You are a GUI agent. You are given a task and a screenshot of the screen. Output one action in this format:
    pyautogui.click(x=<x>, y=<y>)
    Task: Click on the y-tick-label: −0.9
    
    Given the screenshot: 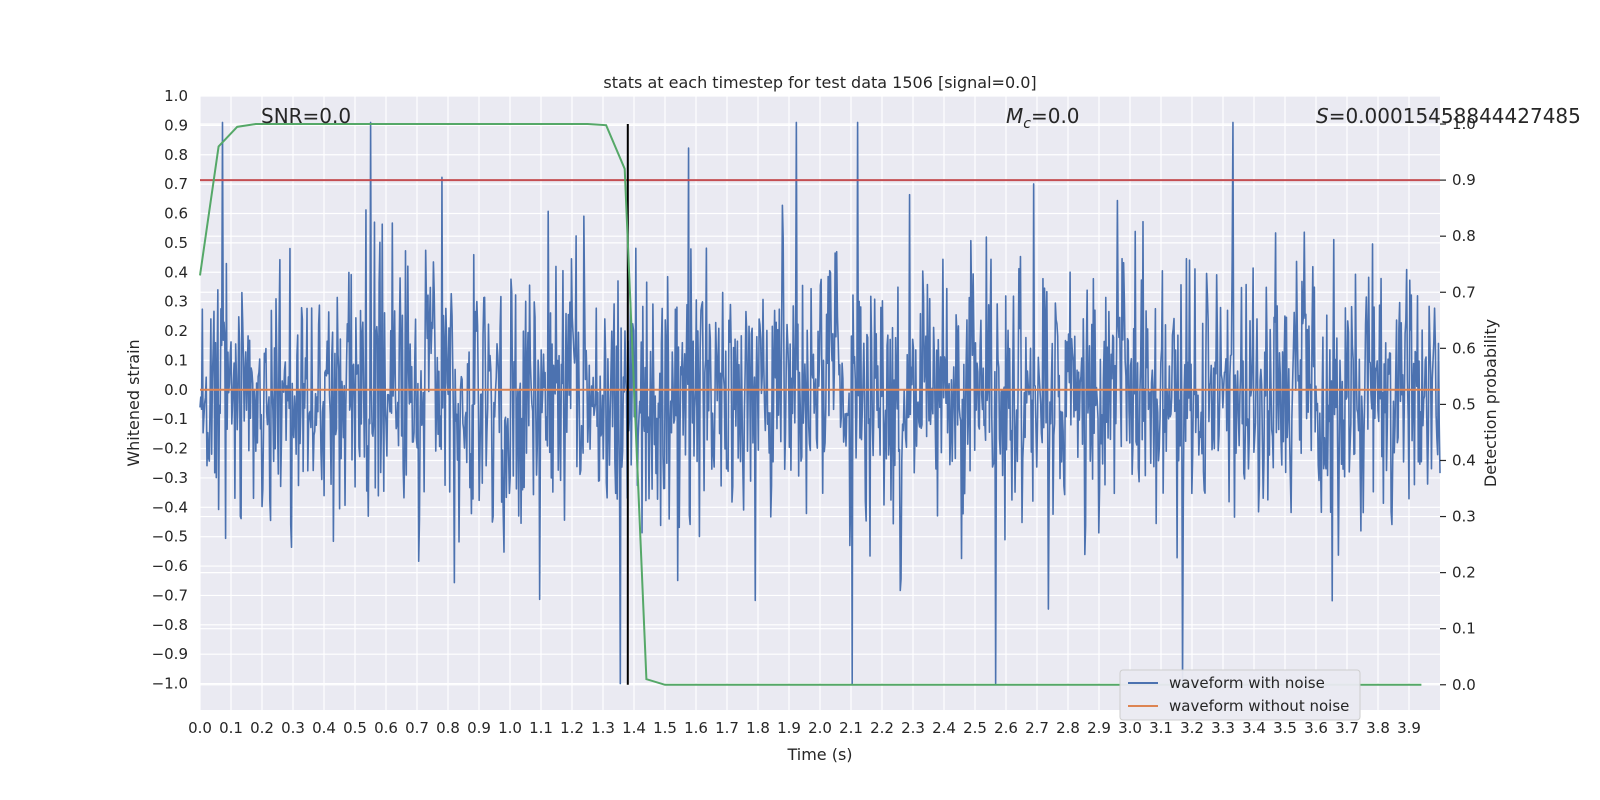 What is the action you would take?
    pyautogui.click(x=170, y=654)
    